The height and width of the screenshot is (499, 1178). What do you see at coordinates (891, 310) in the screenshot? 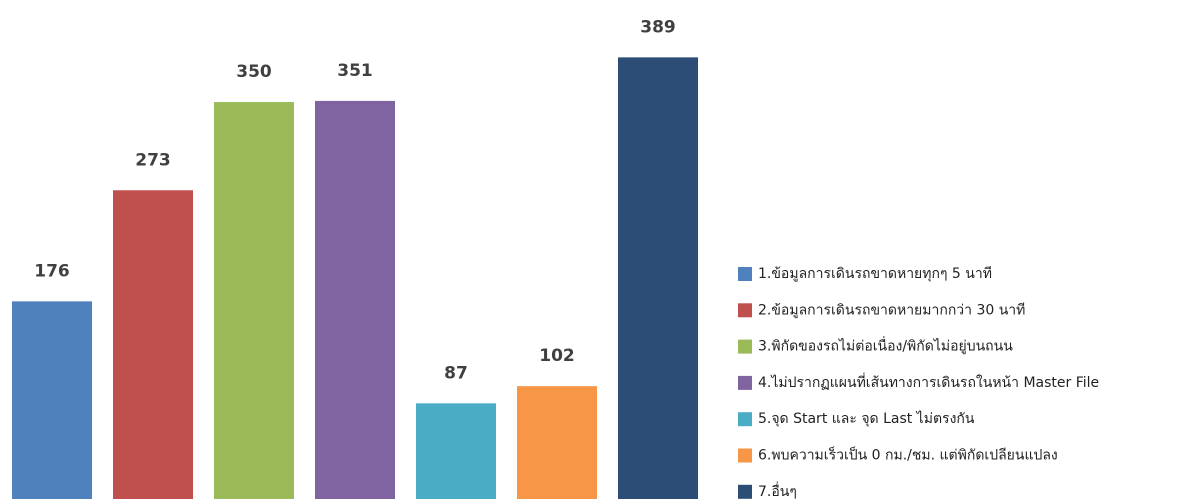
I see `legend-label: 2.ข้อมูลการเดินรถขาดหายมากกว่า 30 นาที` at bounding box center [891, 310].